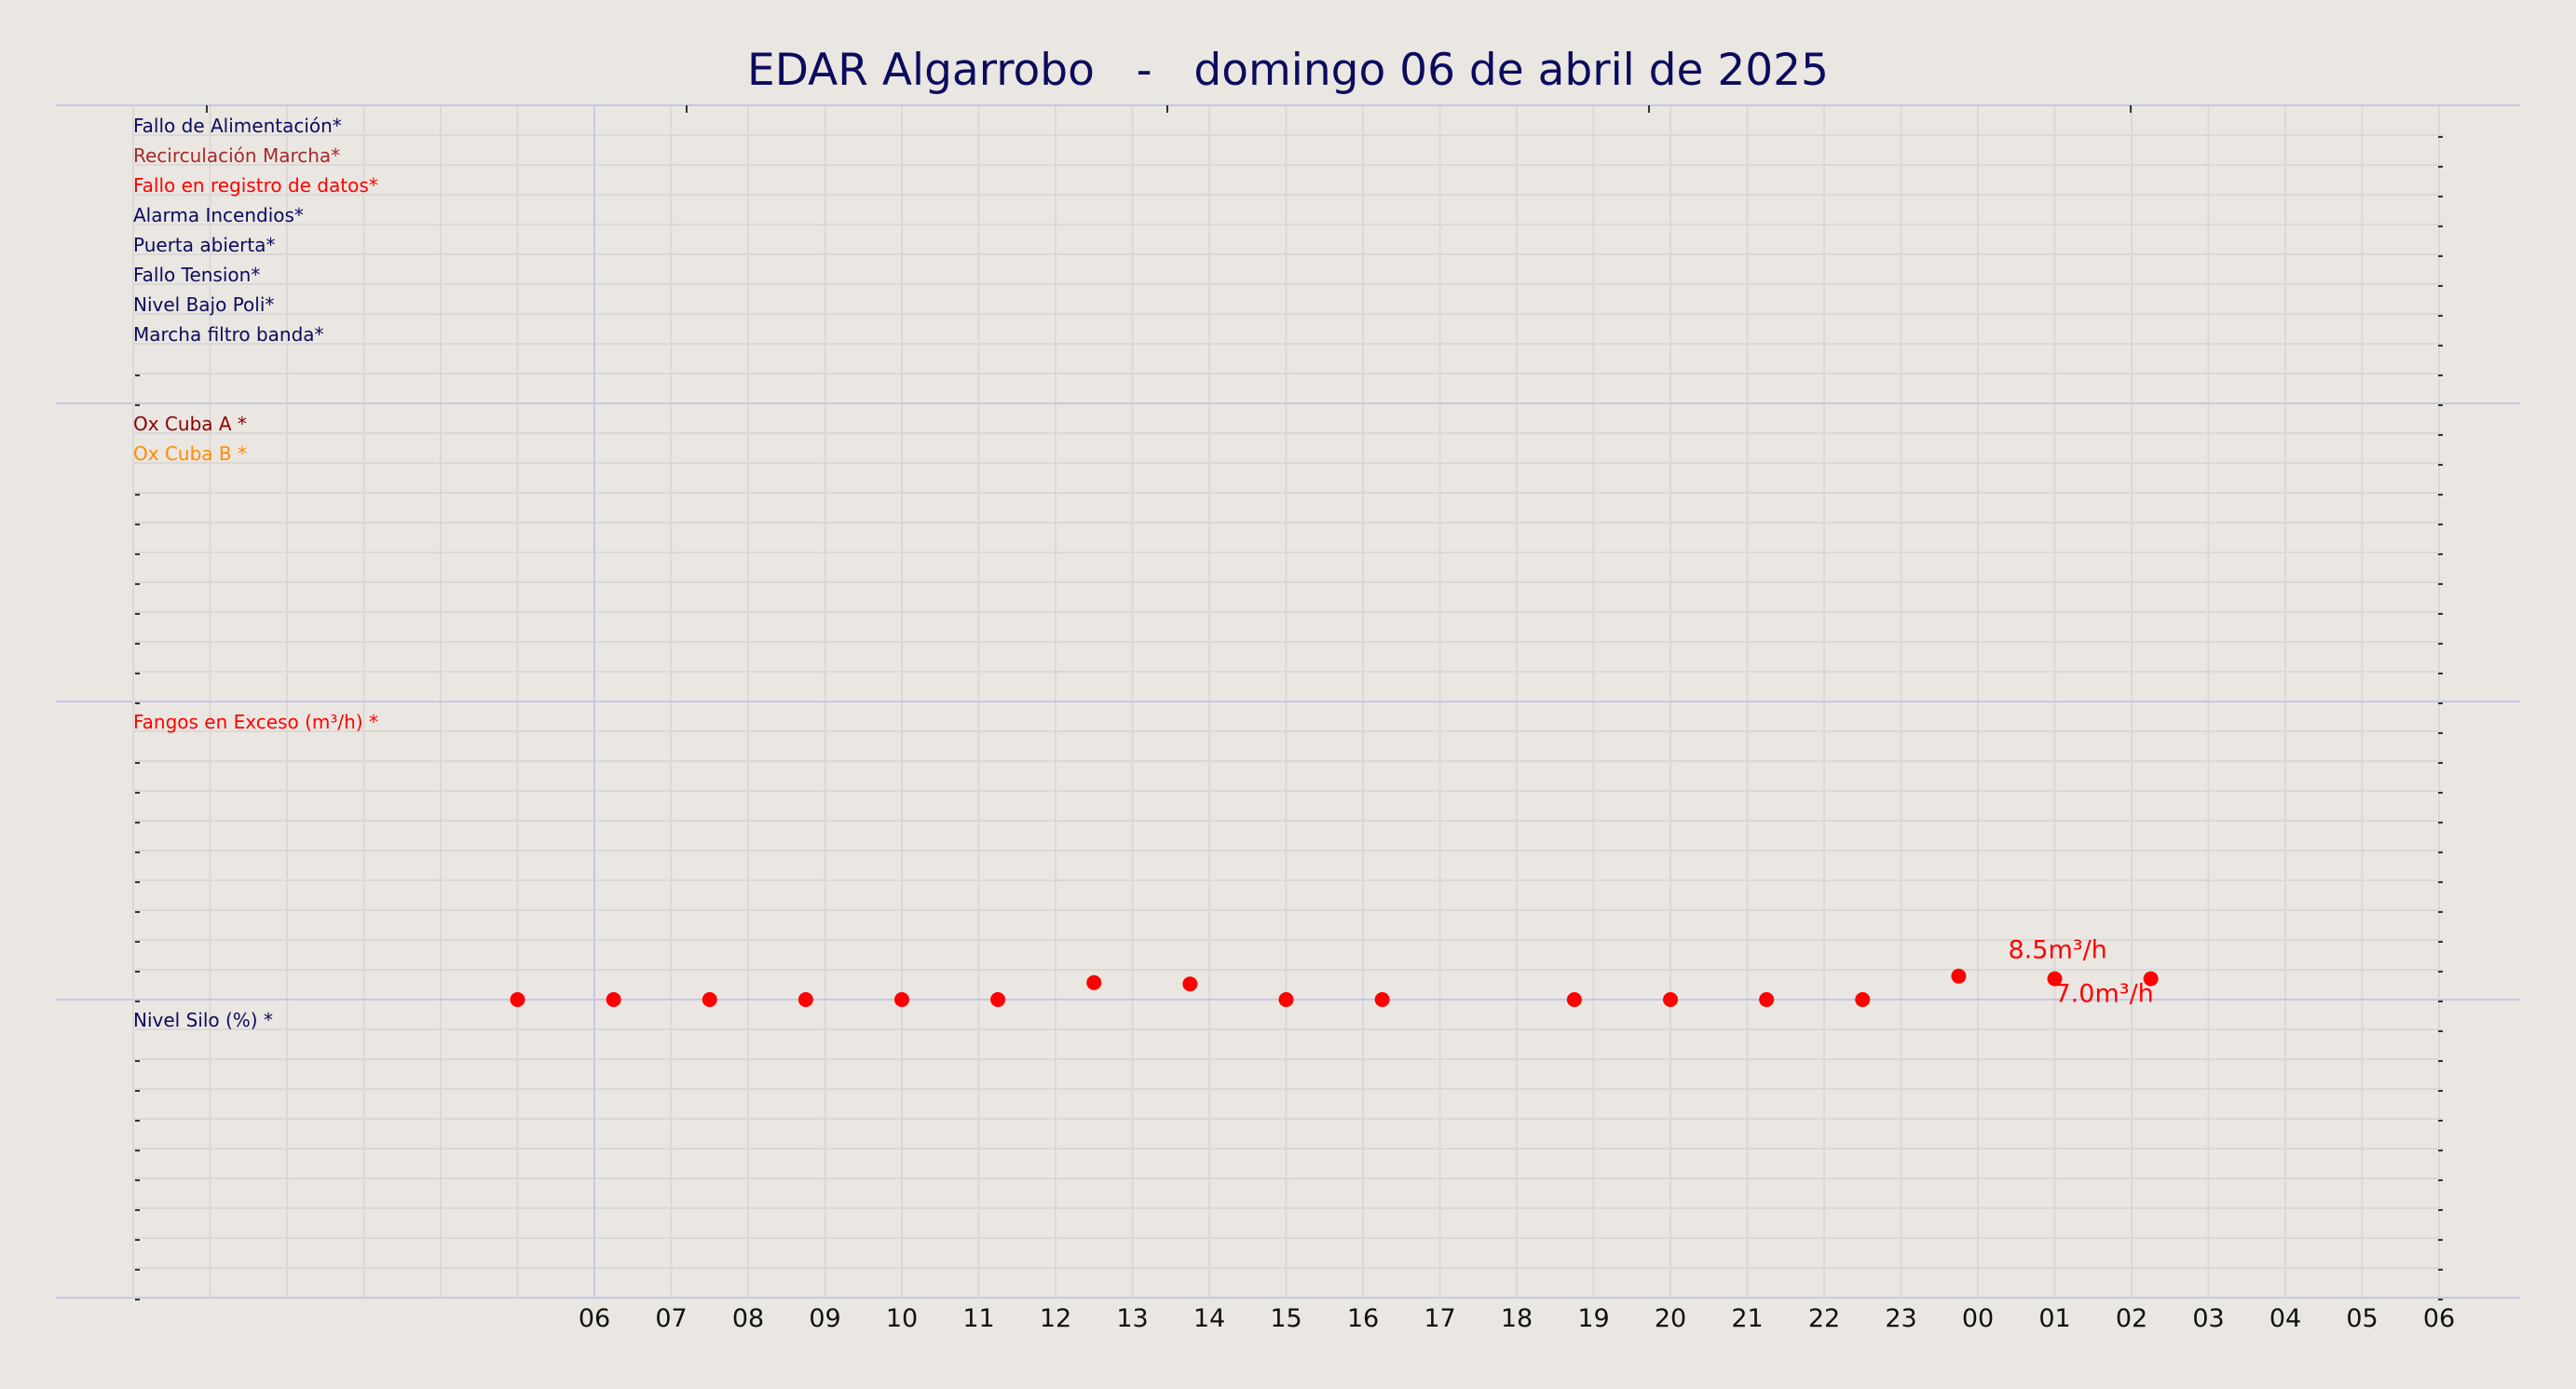 The image size is (2576, 1389). I want to click on x-tick-label: 19, so click(1593, 1318).